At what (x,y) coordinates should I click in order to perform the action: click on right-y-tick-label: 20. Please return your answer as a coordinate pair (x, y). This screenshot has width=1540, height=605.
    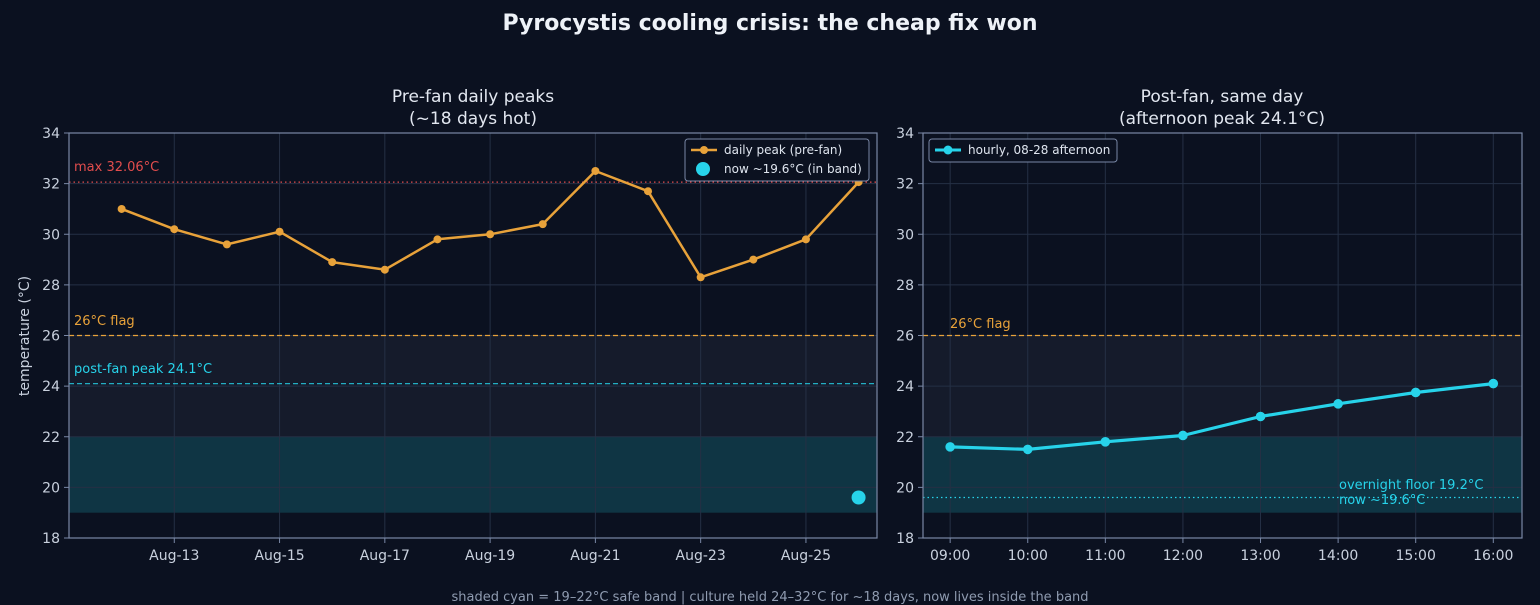
    Looking at the image, I should click on (905, 488).